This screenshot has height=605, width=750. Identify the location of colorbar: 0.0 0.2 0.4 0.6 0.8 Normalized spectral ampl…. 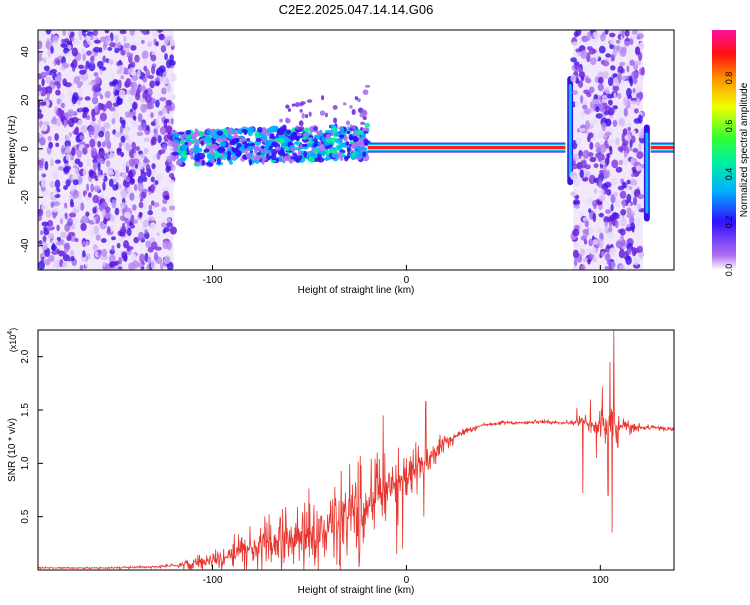
(731, 153).